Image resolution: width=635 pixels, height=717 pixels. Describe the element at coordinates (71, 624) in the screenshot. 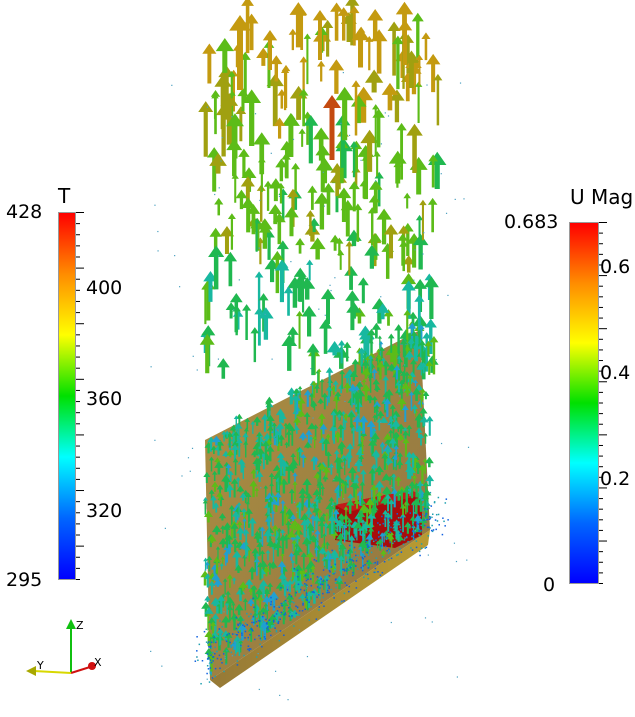

I see `z-axis-arrow` at that location.